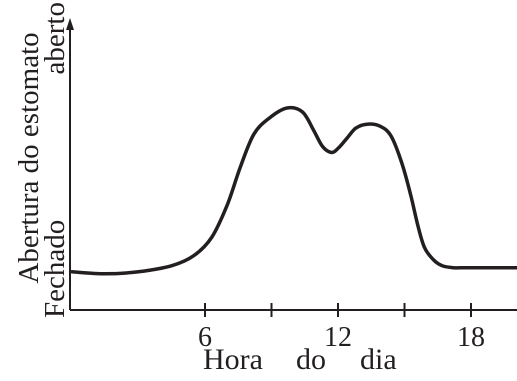 Image resolution: width=517 pixels, height=381 pixels. Describe the element at coordinates (55, 38) in the screenshot. I see `y-high-label: aberto` at that location.